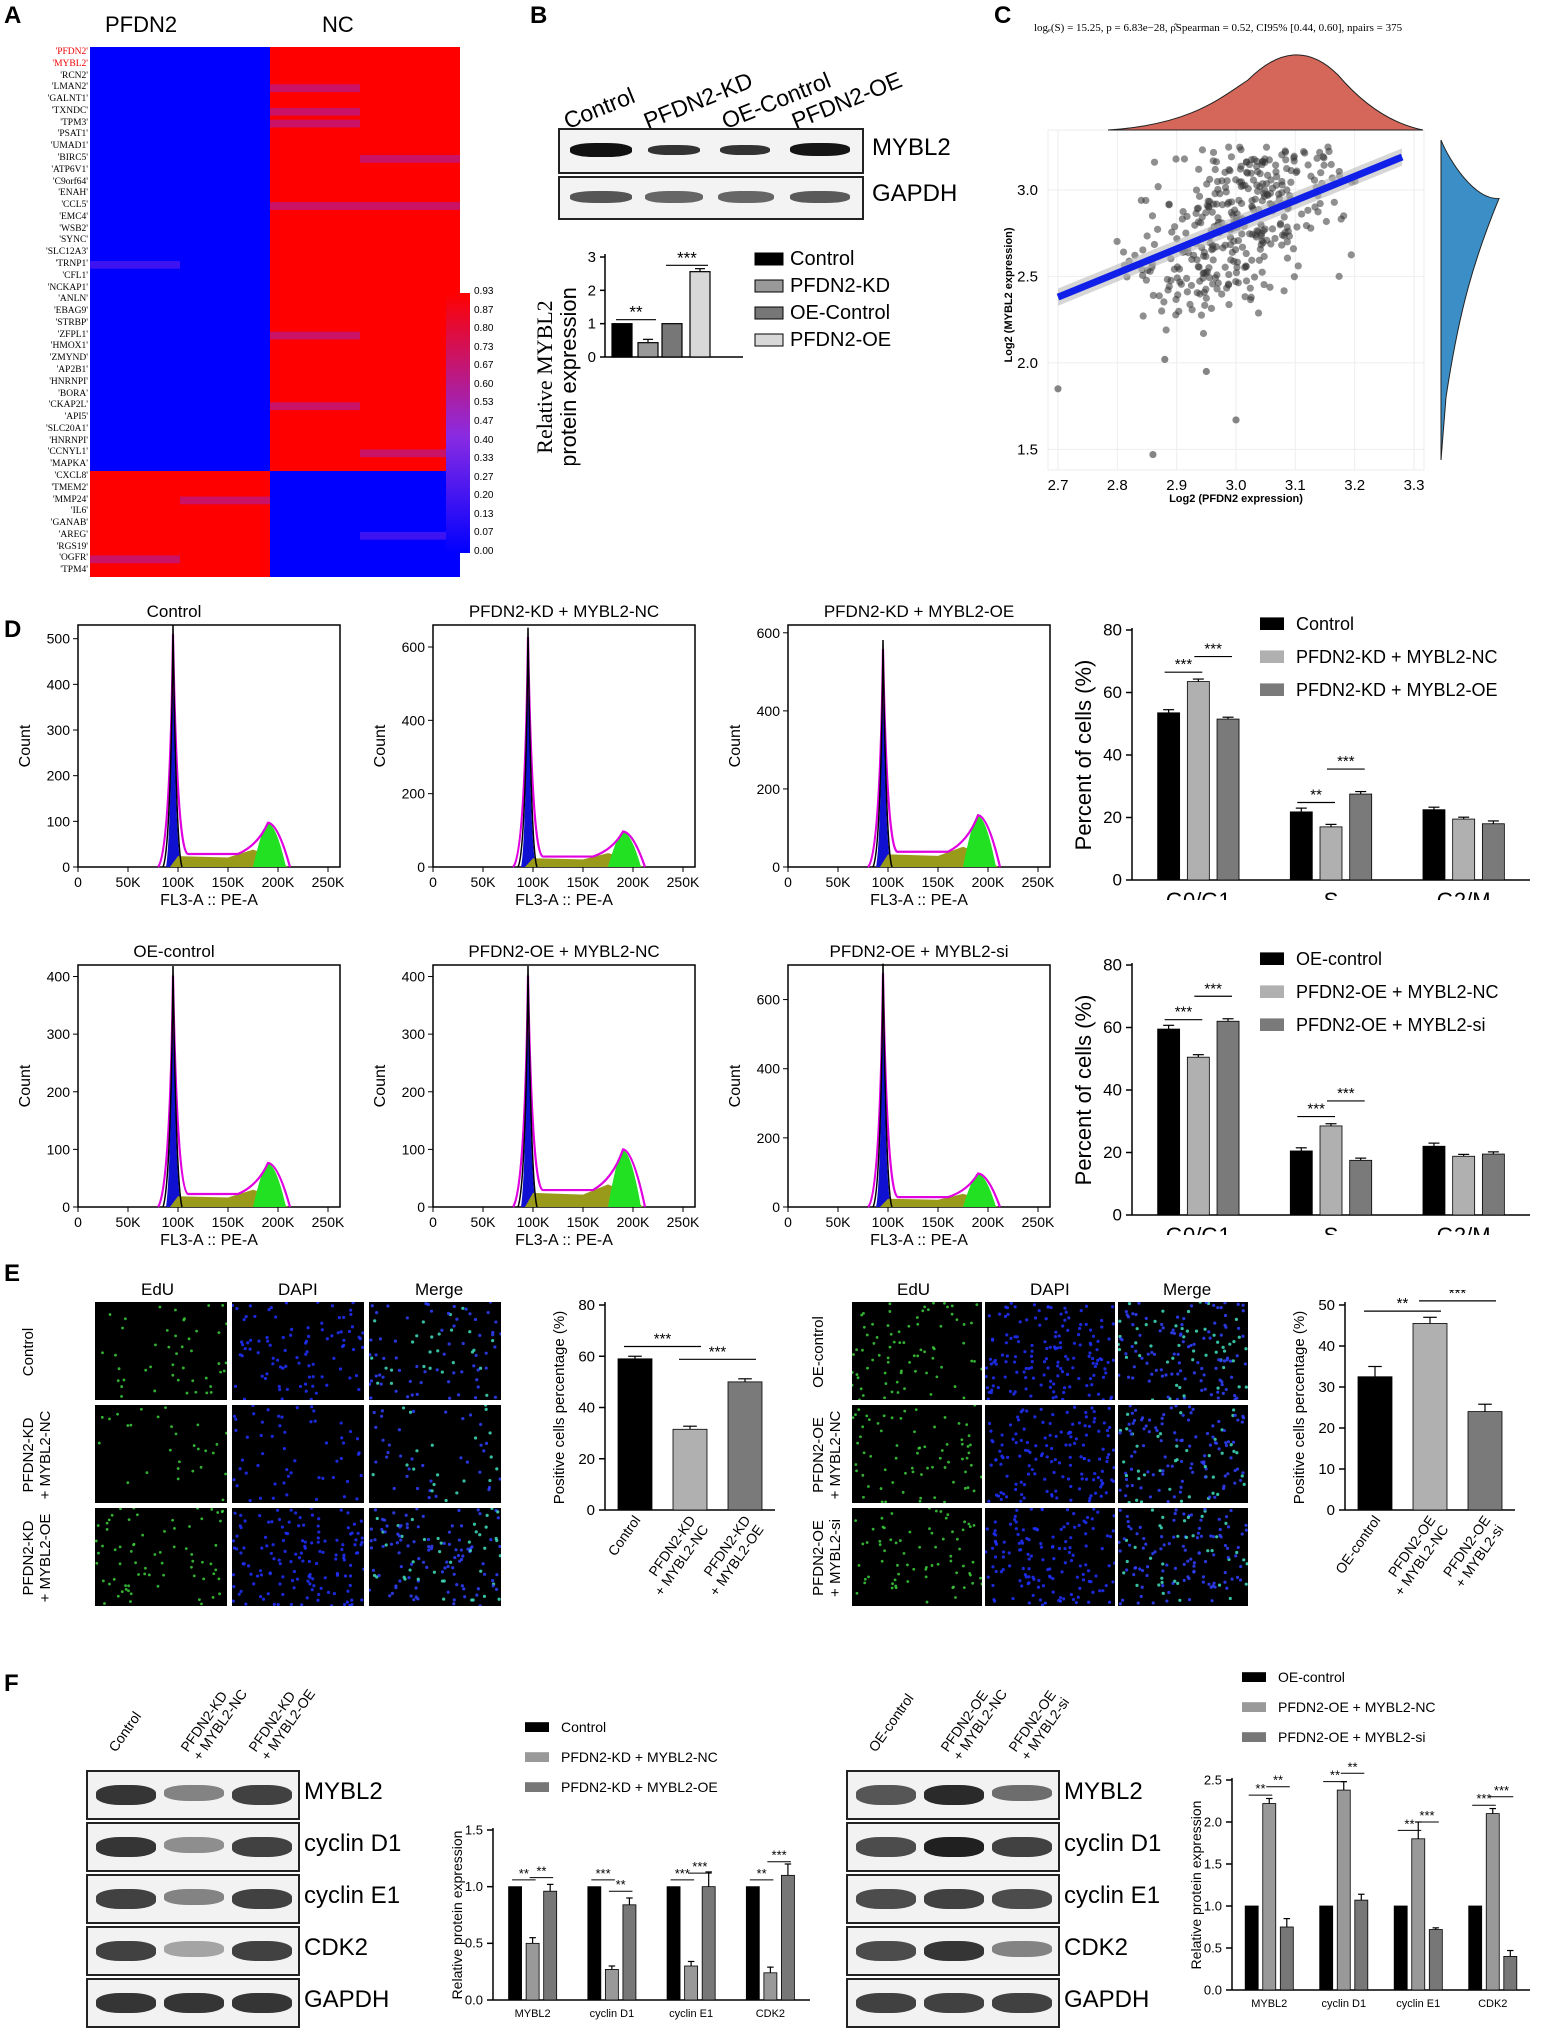 The image size is (1541, 2038). I want to click on blot-f-strip, so click(193, 1795).